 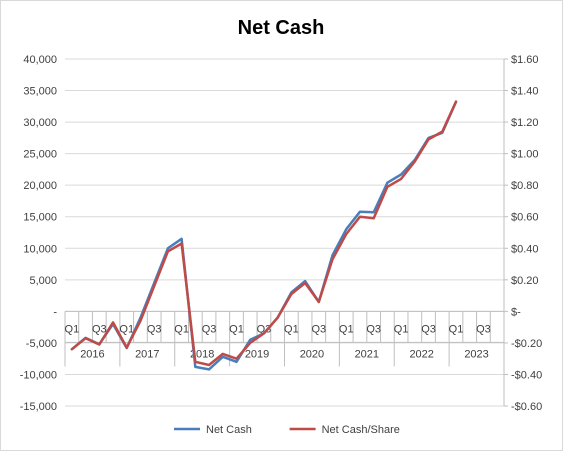 What do you see at coordinates (526, 375) in the screenshot?
I see `right-tick-label: -$0.40` at bounding box center [526, 375].